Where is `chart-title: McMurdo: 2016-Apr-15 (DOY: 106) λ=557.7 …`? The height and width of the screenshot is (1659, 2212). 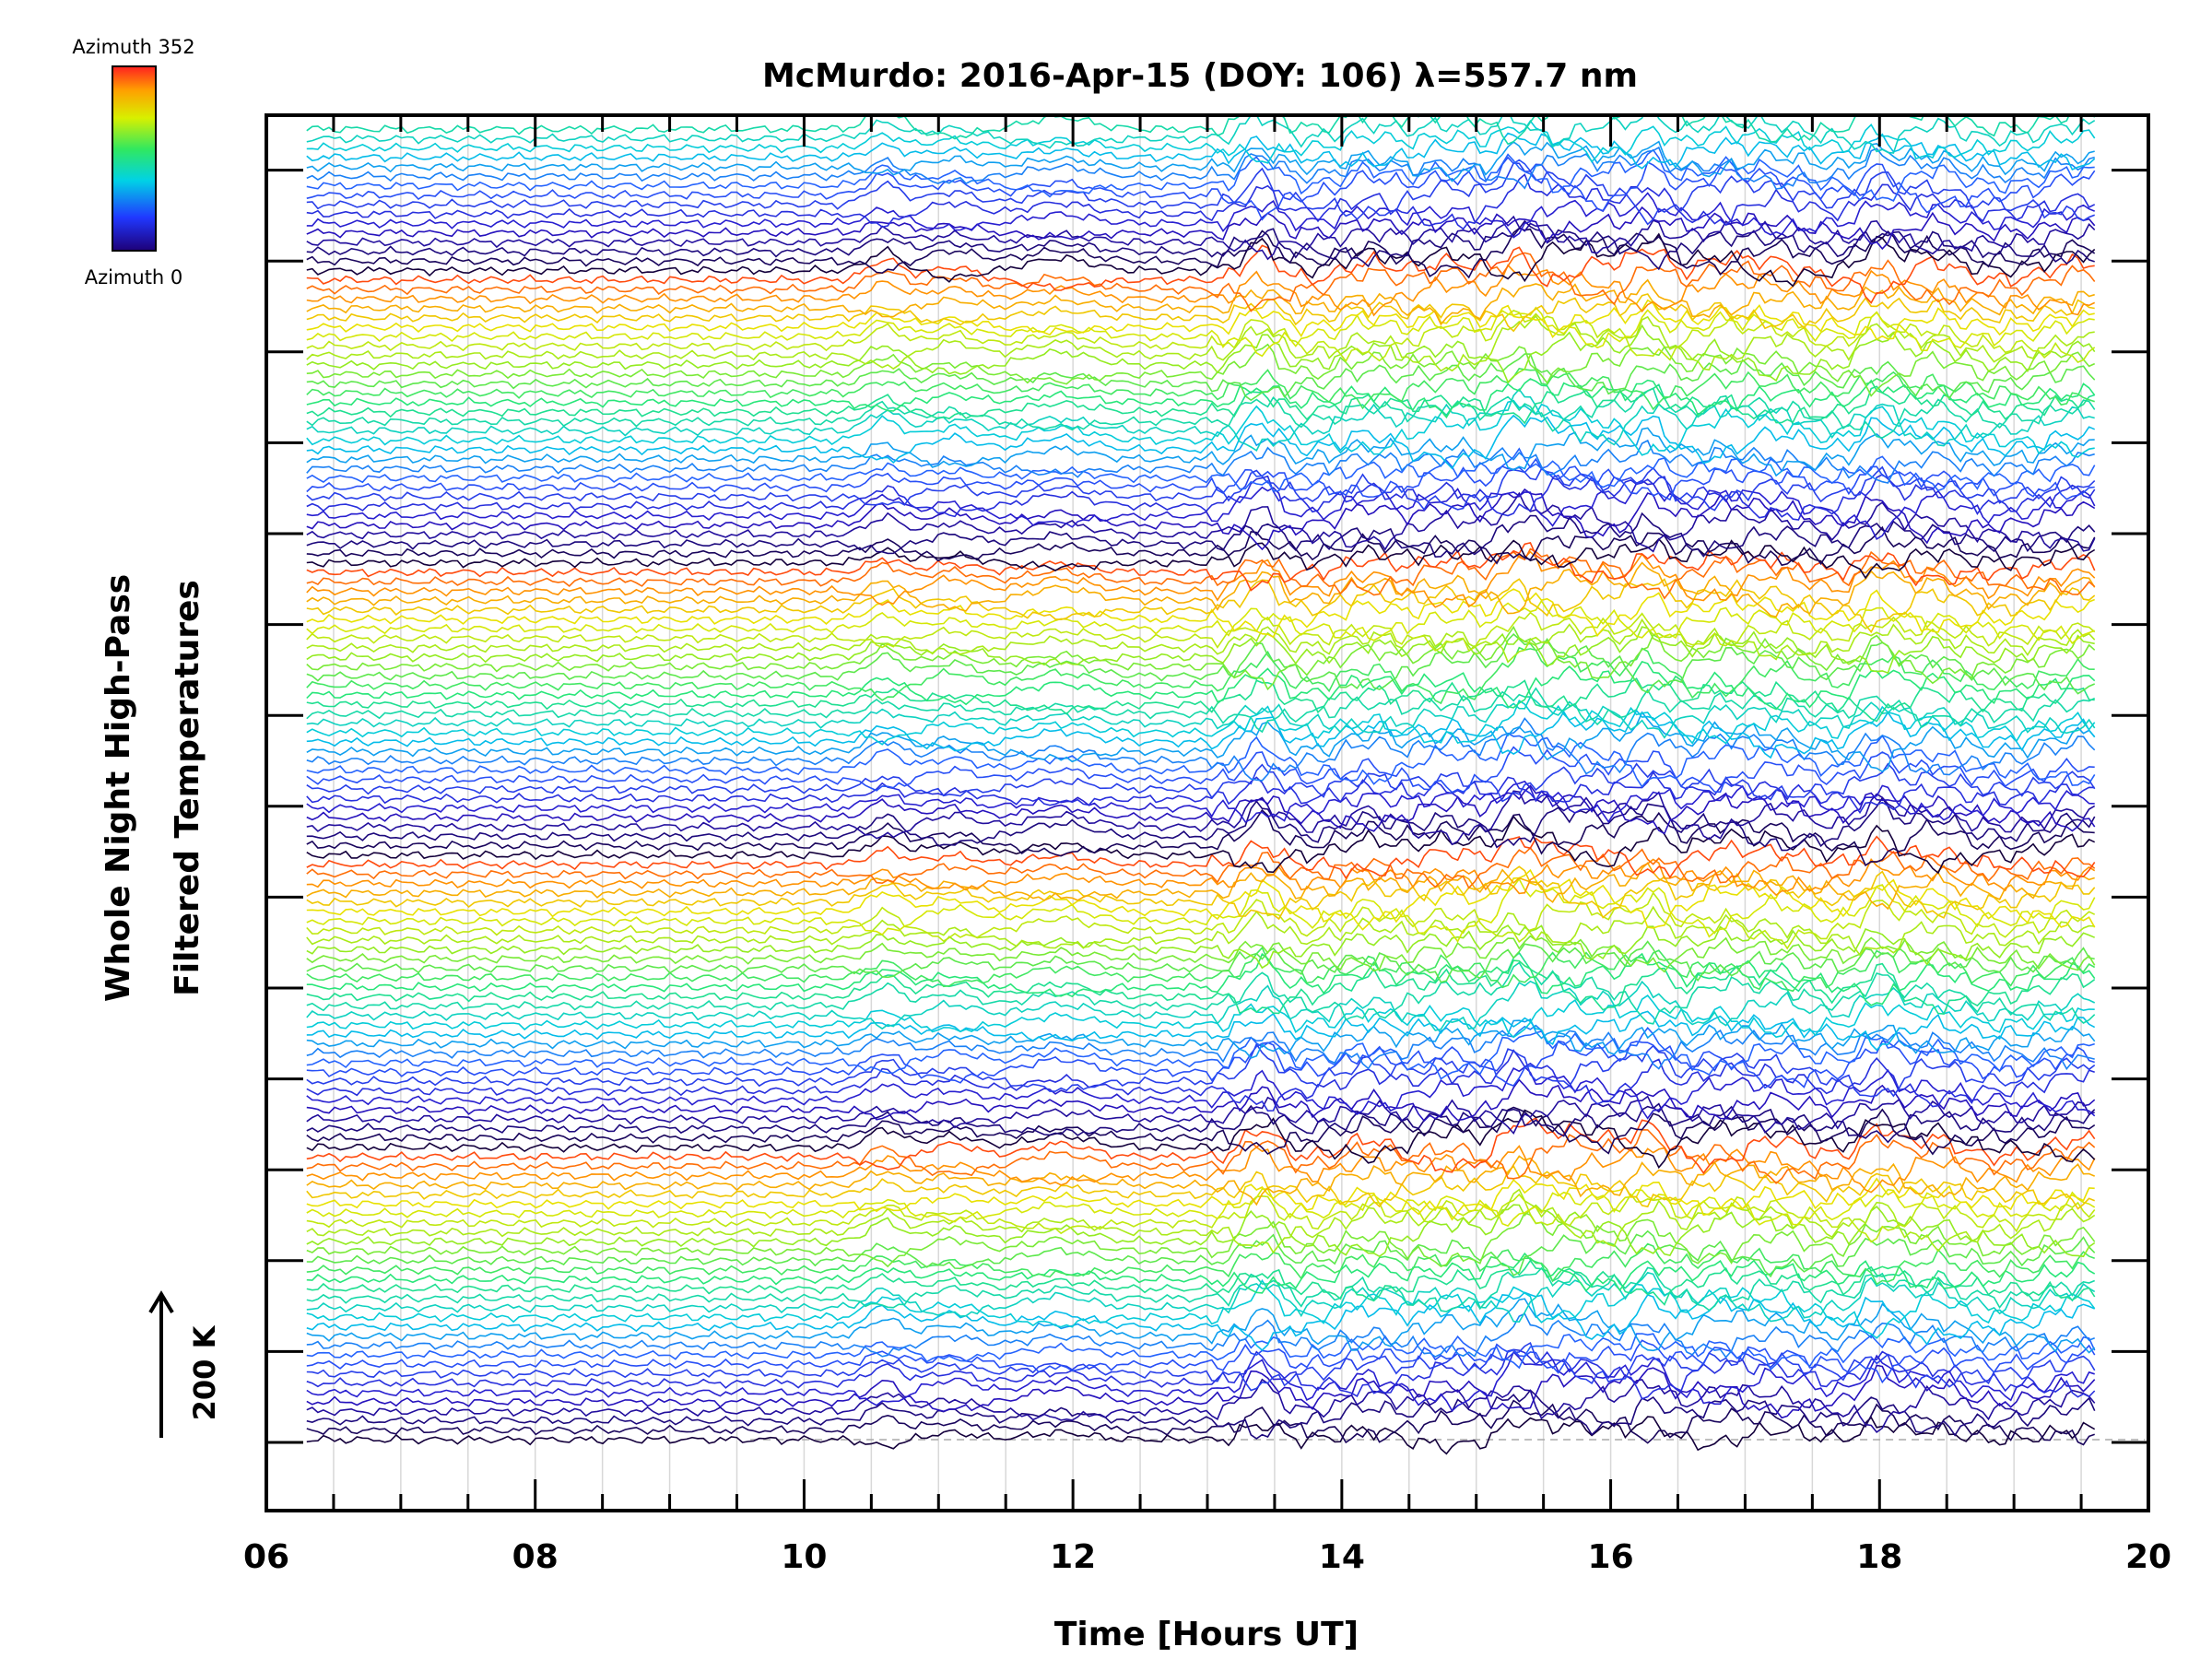 chart-title: McMurdo: 2016-Apr-15 (DOY: 106) λ=557.7 … is located at coordinates (1200, 76).